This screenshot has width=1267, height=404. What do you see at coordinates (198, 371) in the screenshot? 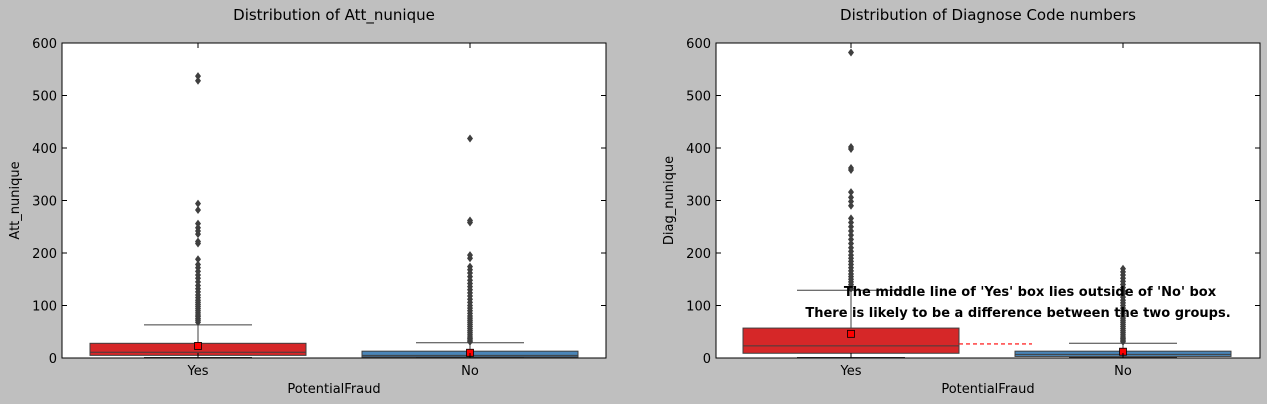
I see `chart1-yes-xtick-label: Yes` at bounding box center [198, 371].